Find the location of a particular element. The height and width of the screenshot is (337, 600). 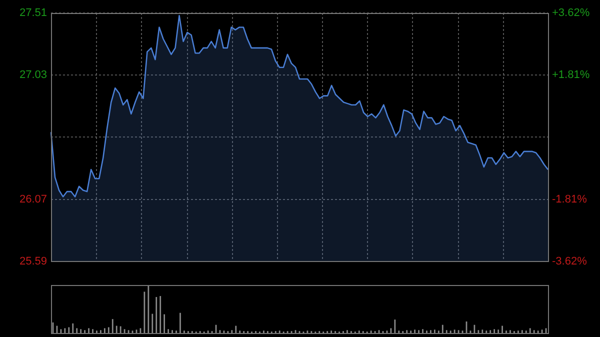

y-tick-label: 25.59 is located at coordinates (33, 261).